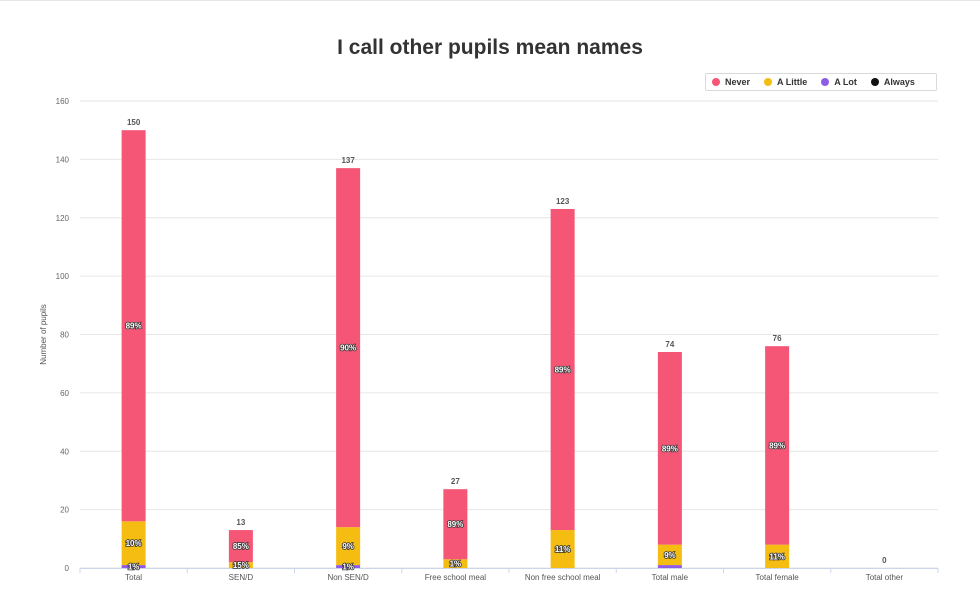 Image resolution: width=980 pixels, height=602 pixels. Describe the element at coordinates (63, 276) in the screenshot. I see `y-tick-label: 100` at that location.